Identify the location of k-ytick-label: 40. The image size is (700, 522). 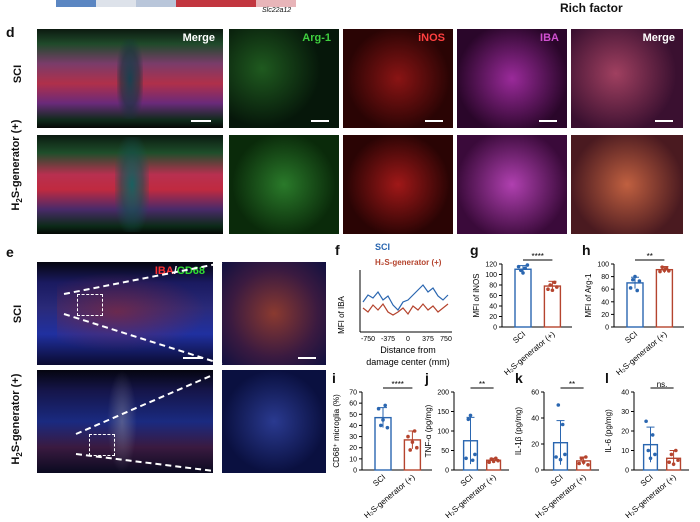
(535, 419).